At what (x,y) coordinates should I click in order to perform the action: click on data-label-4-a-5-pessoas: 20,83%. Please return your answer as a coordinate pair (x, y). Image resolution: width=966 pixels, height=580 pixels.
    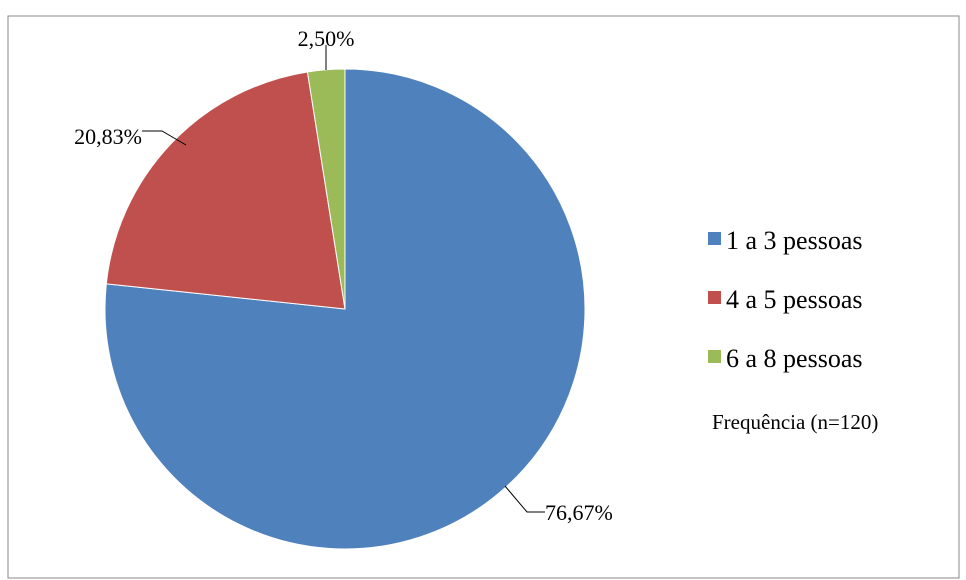
    Looking at the image, I should click on (108, 136).